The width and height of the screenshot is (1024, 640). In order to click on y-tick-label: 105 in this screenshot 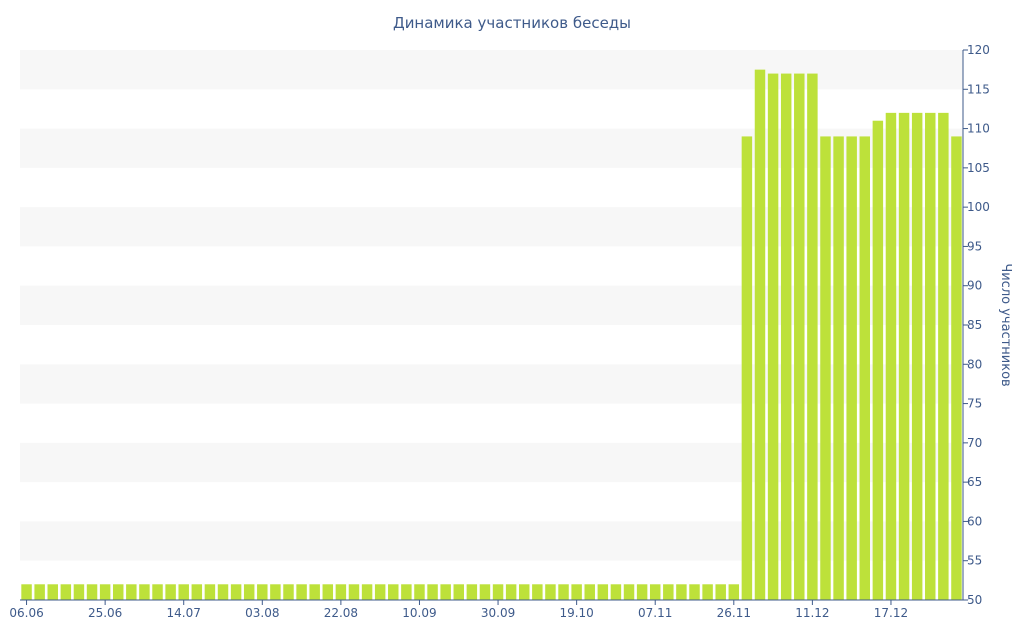, I will do `click(978, 168)`.